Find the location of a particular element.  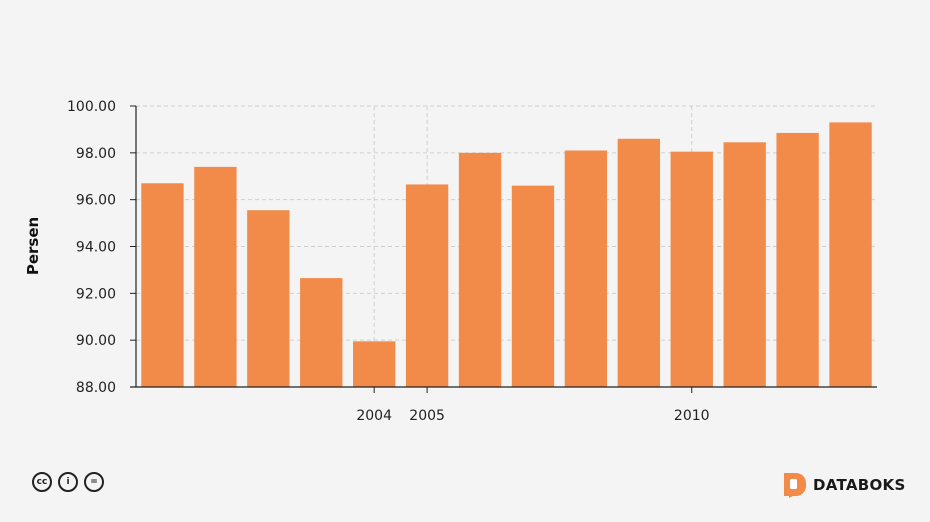

y-axis-title: Persen is located at coordinates (33, 246).